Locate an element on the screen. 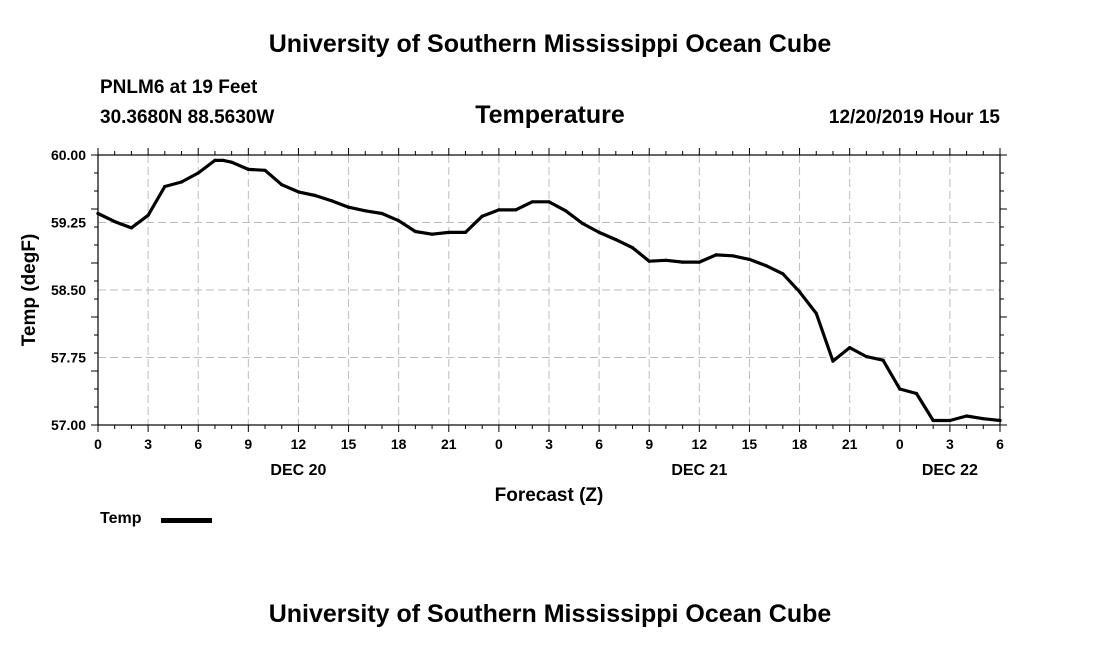  y-axis-title: Temp (degF) is located at coordinates (29, 290).